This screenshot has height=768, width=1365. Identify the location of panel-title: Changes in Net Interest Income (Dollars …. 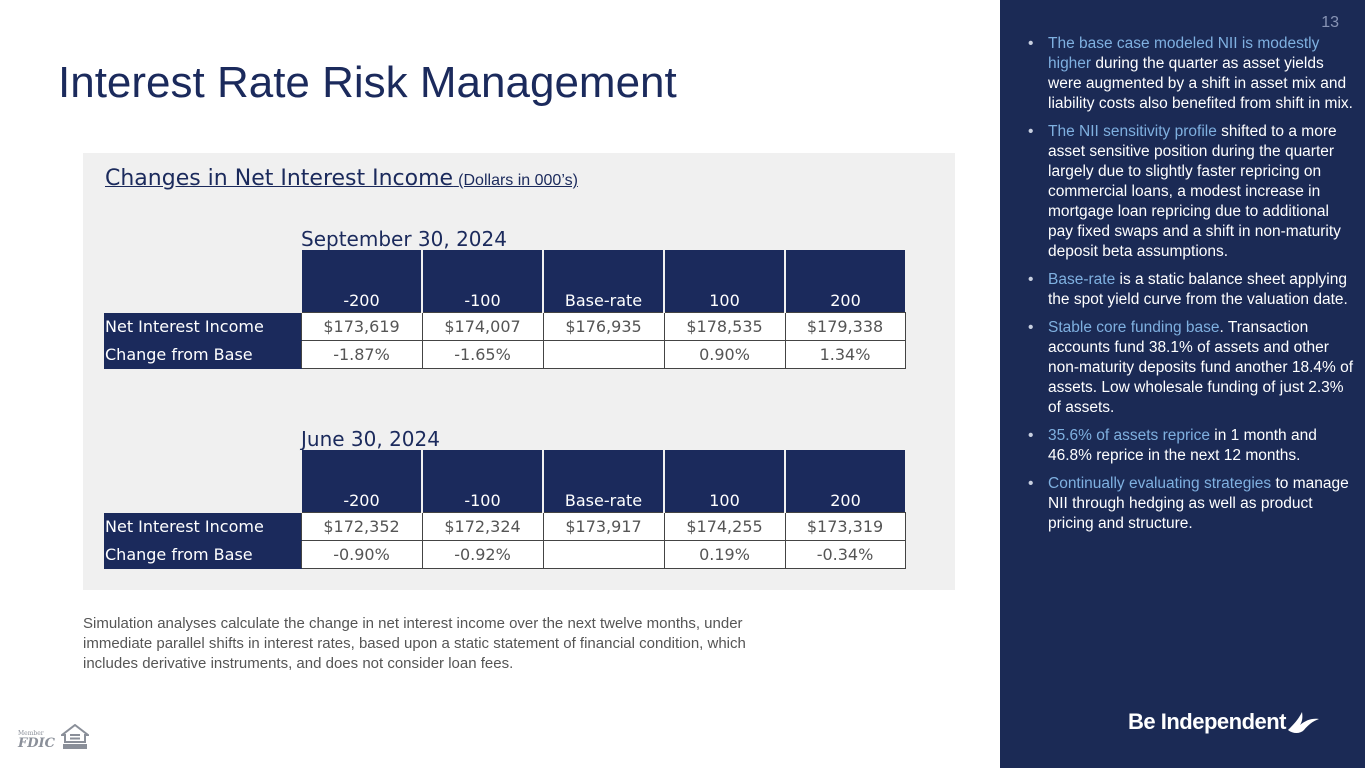
(341, 178).